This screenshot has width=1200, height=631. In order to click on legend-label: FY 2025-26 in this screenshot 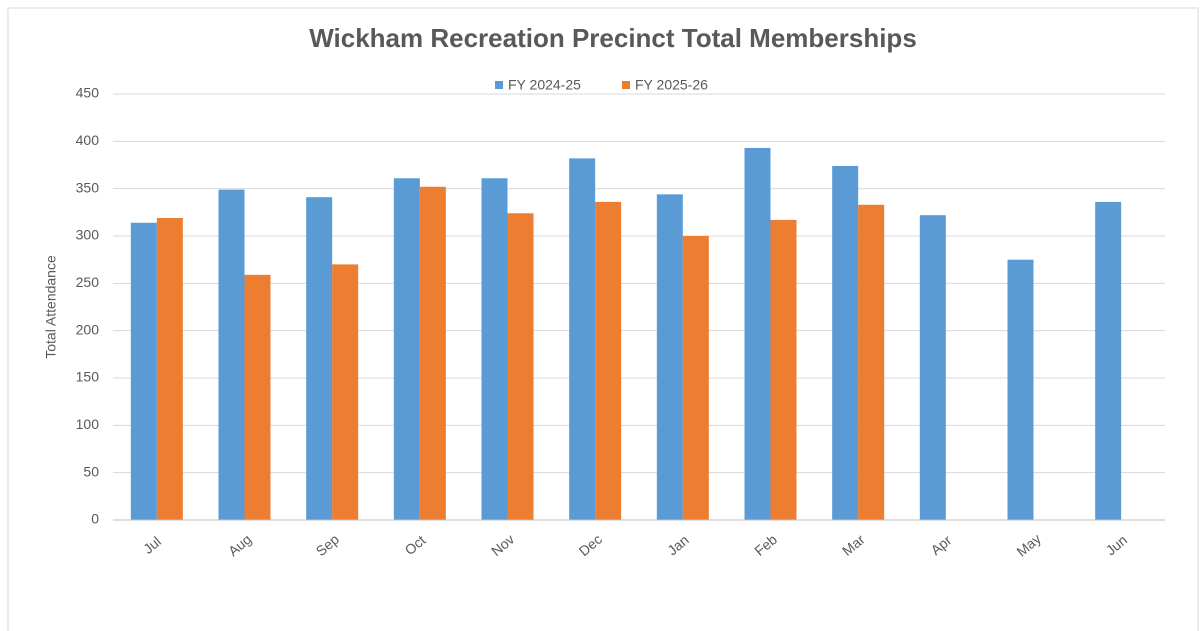, I will do `click(671, 85)`.